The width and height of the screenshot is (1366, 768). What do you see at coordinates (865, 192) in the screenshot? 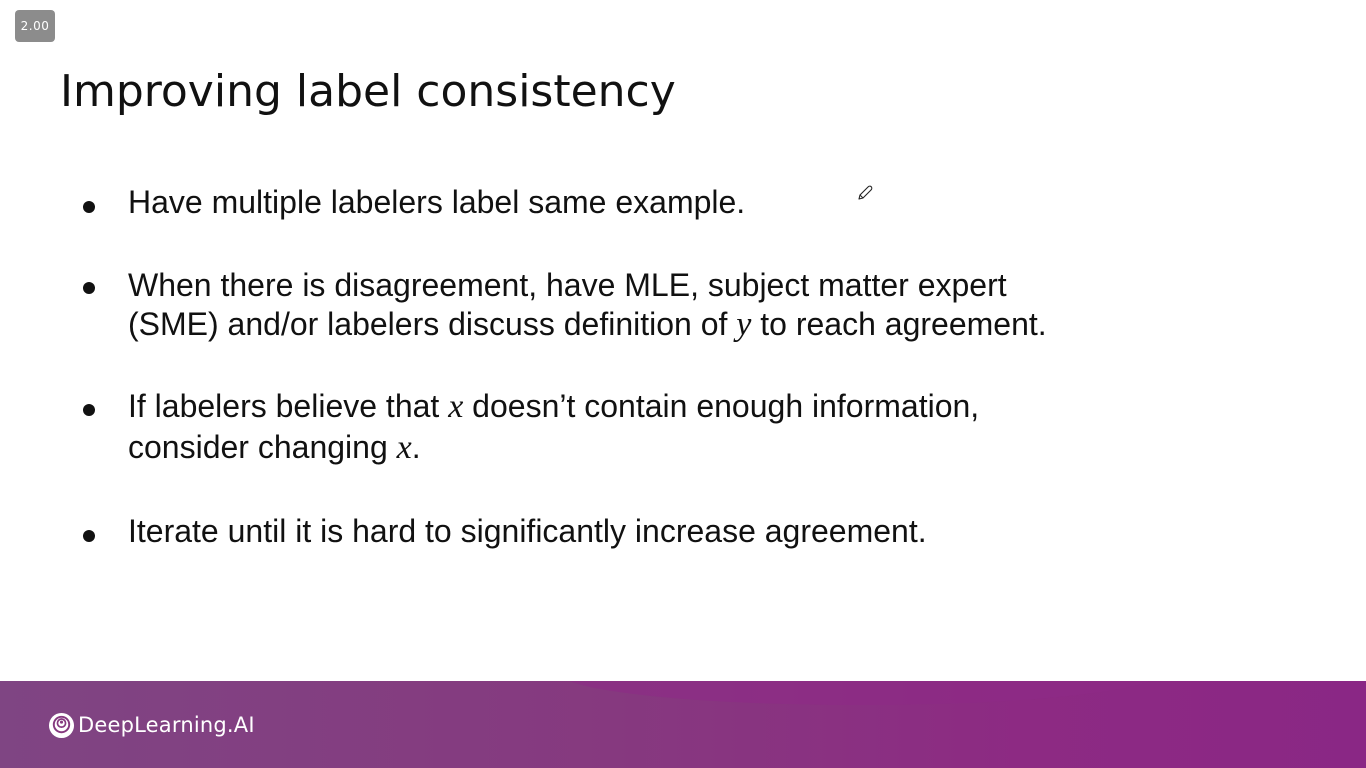
I see `pen-cursor-icon` at bounding box center [865, 192].